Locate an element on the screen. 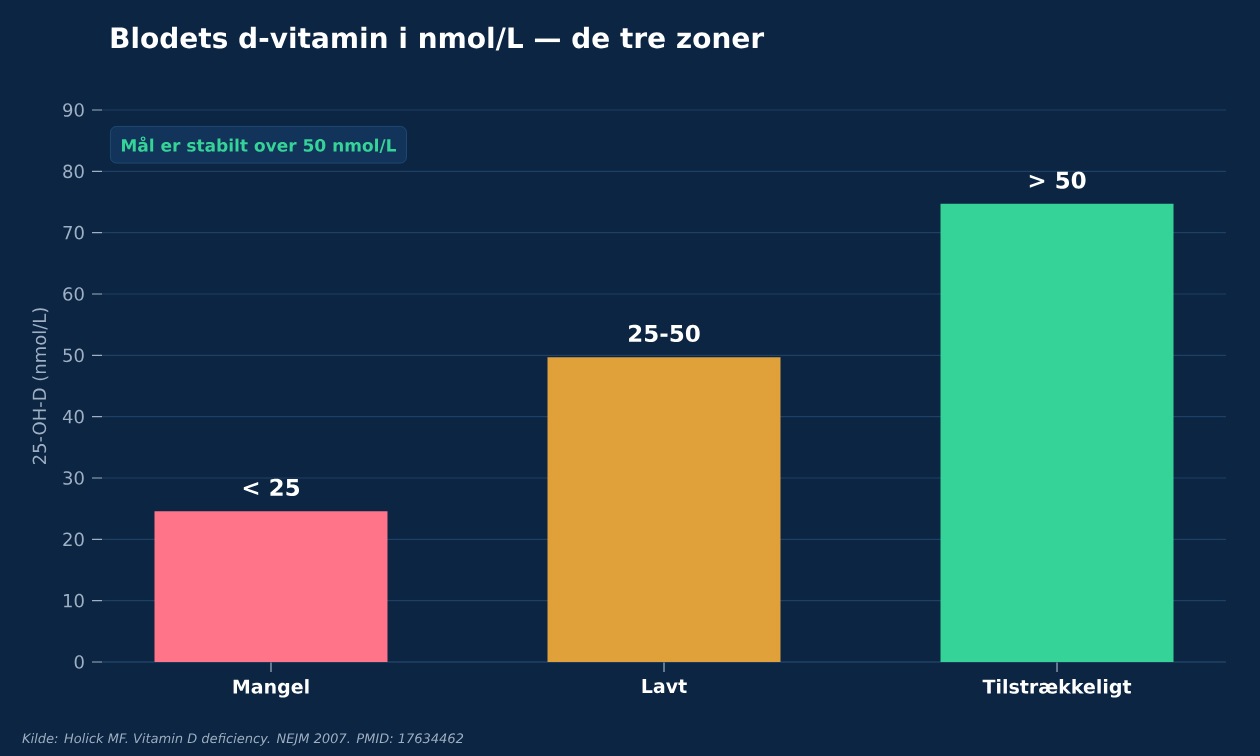 The image size is (1260, 756). y-tick-label: 10 is located at coordinates (74, 600).